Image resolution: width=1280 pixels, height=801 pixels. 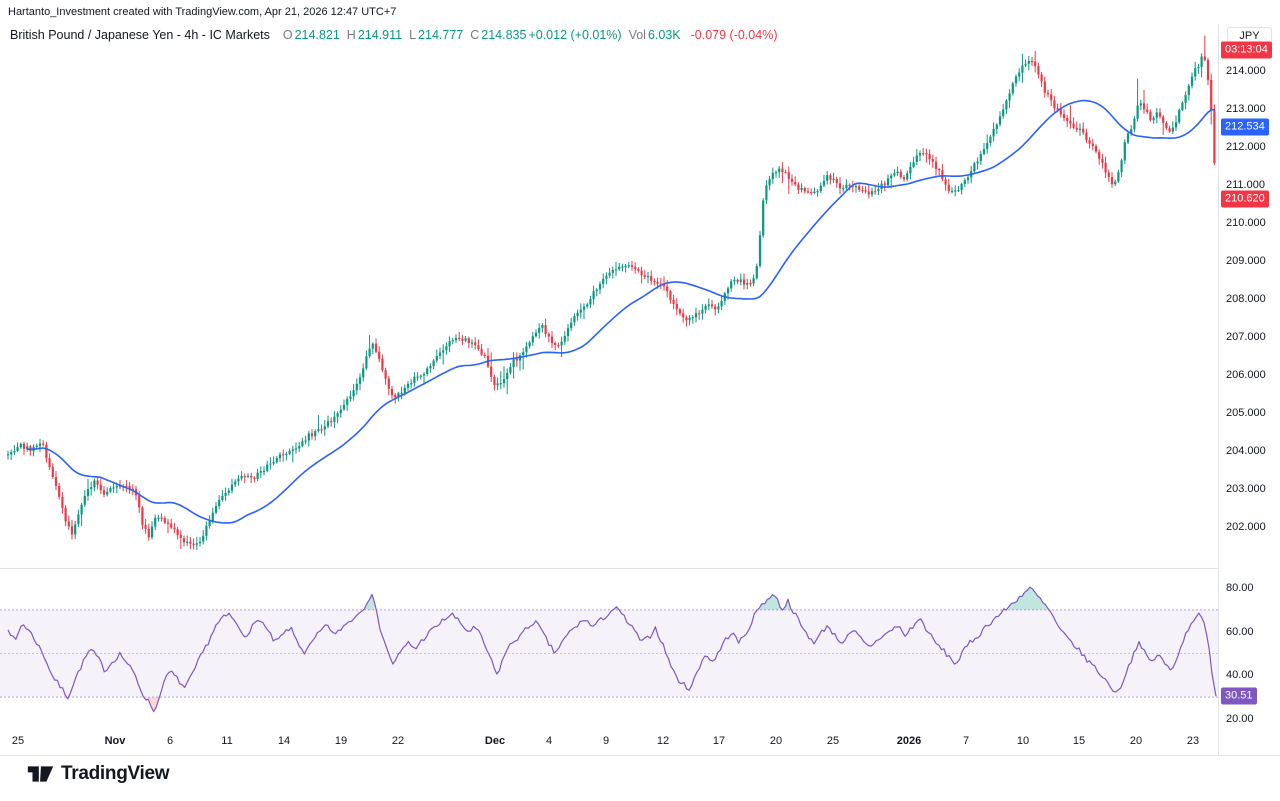 What do you see at coordinates (475, 35) in the screenshot?
I see `ohlc-close-label: C` at bounding box center [475, 35].